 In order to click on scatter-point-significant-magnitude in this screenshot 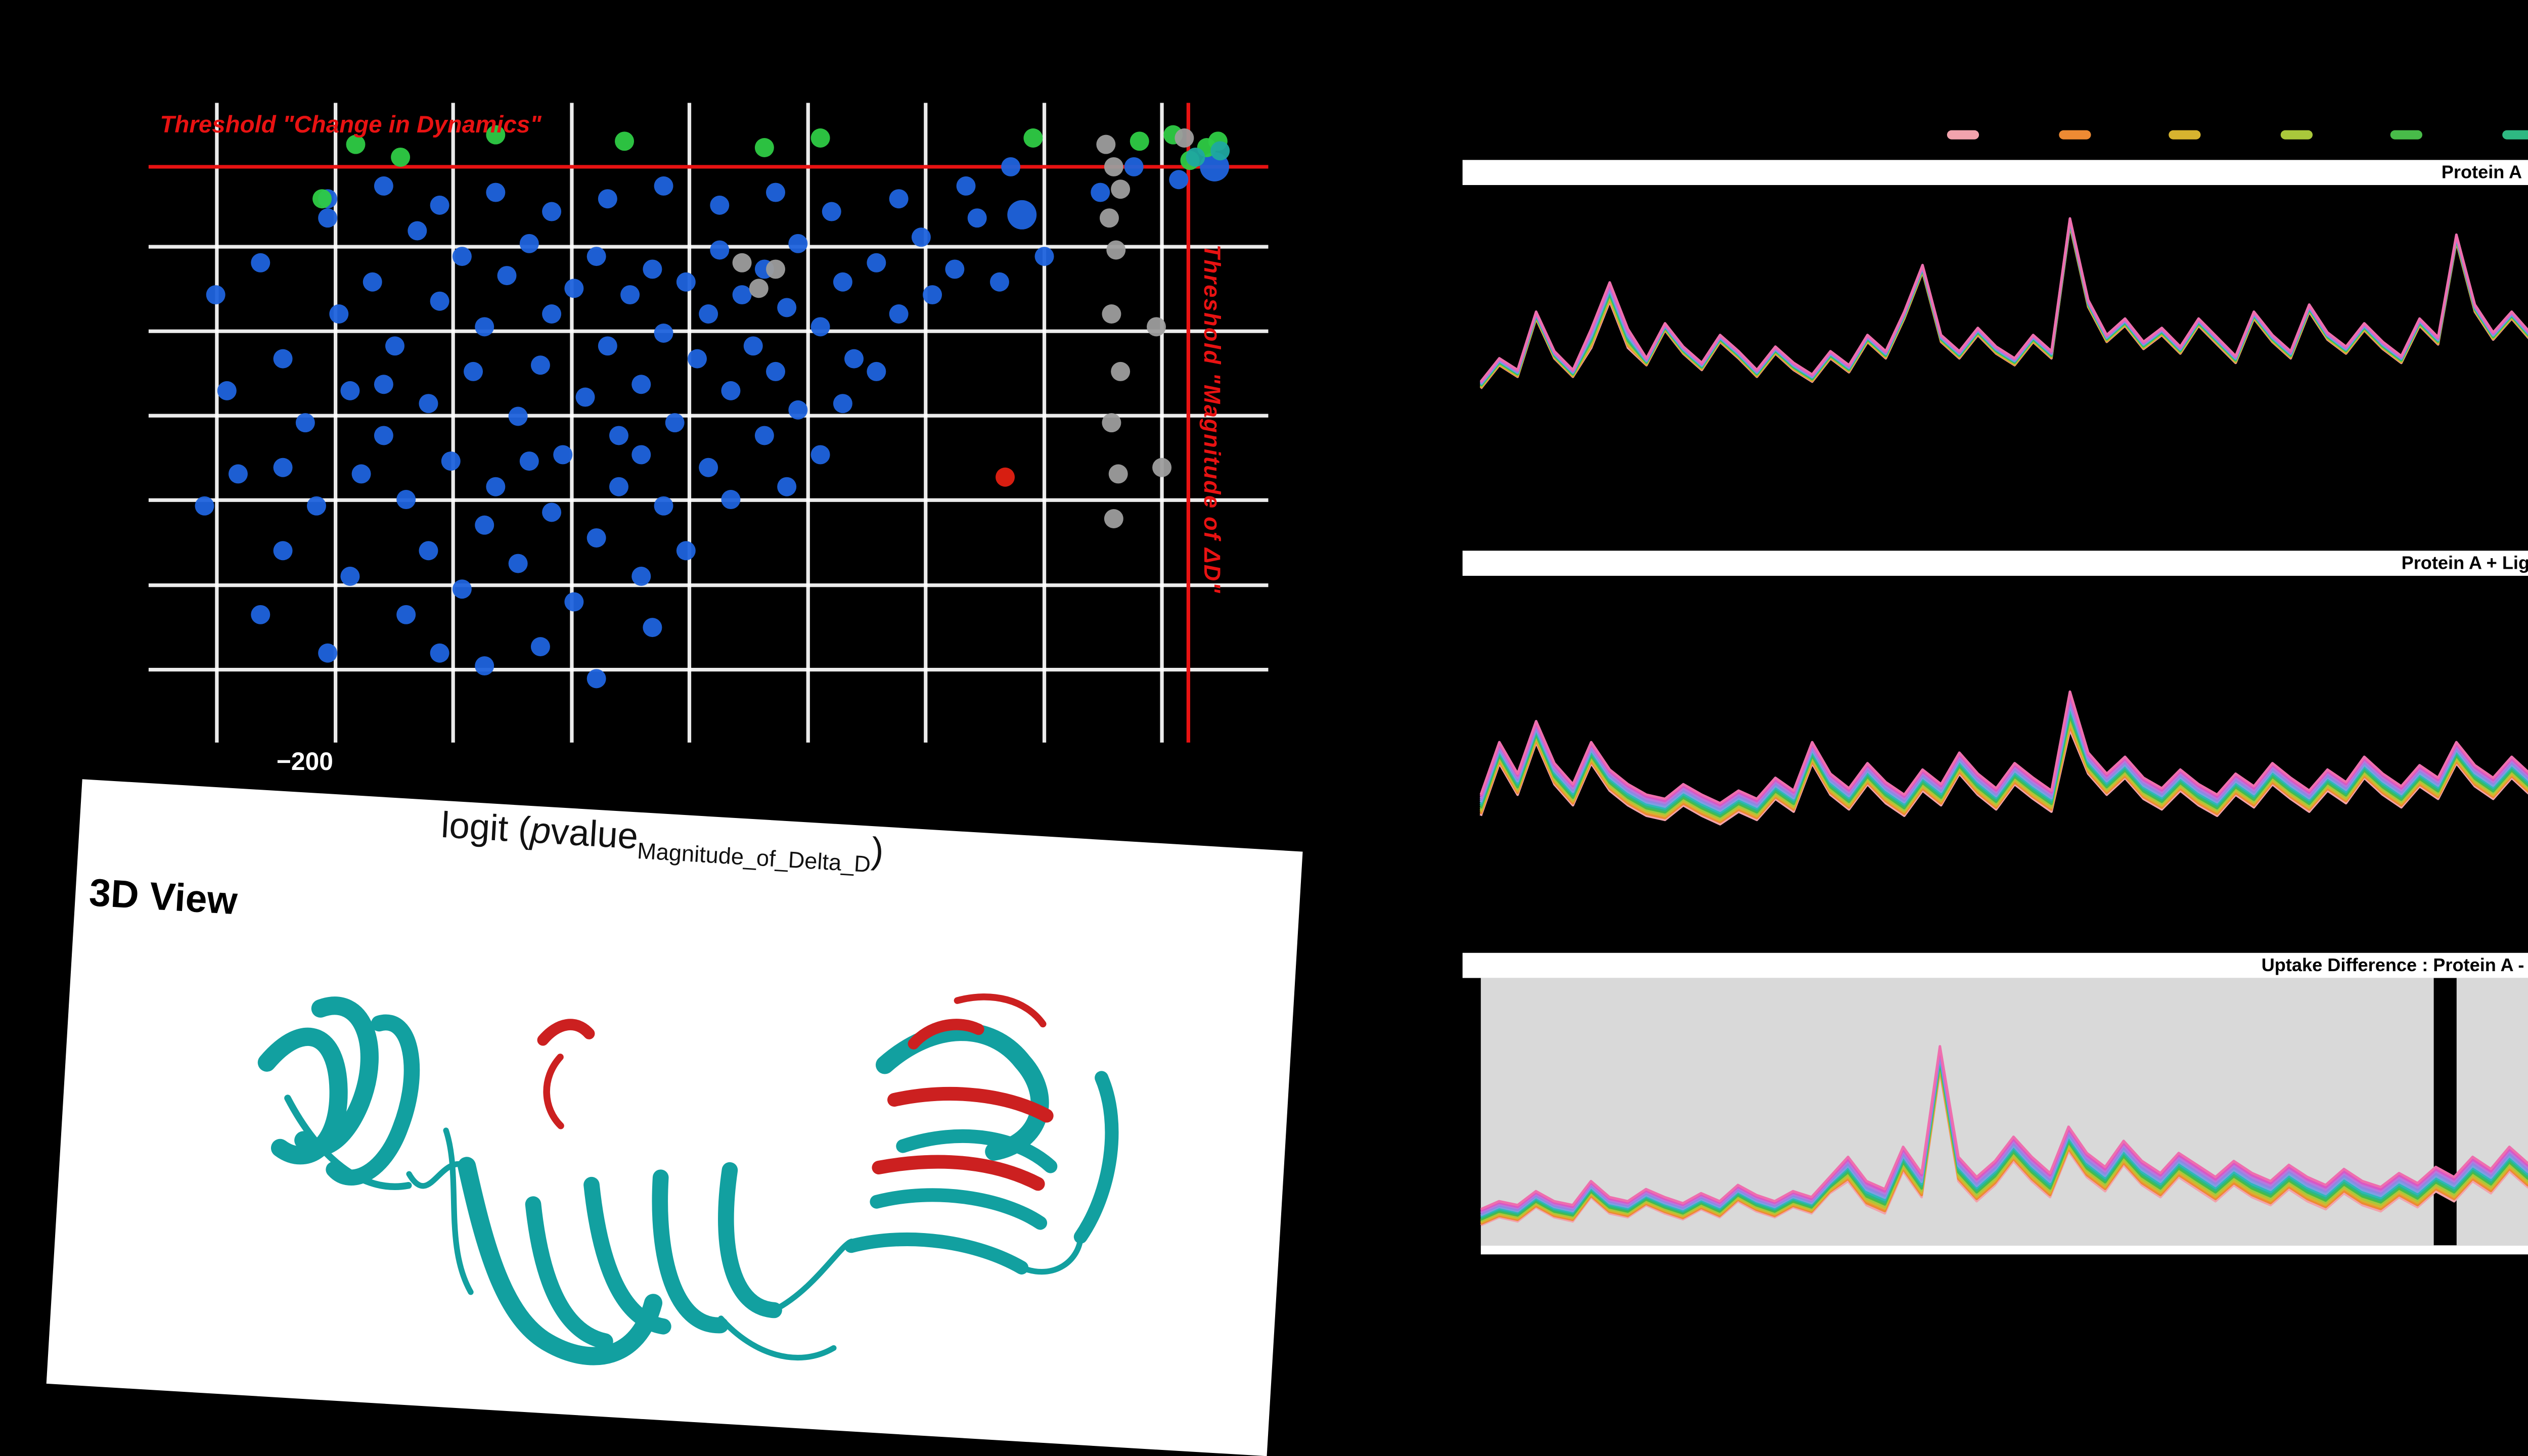, I will do `click(1006, 477)`.